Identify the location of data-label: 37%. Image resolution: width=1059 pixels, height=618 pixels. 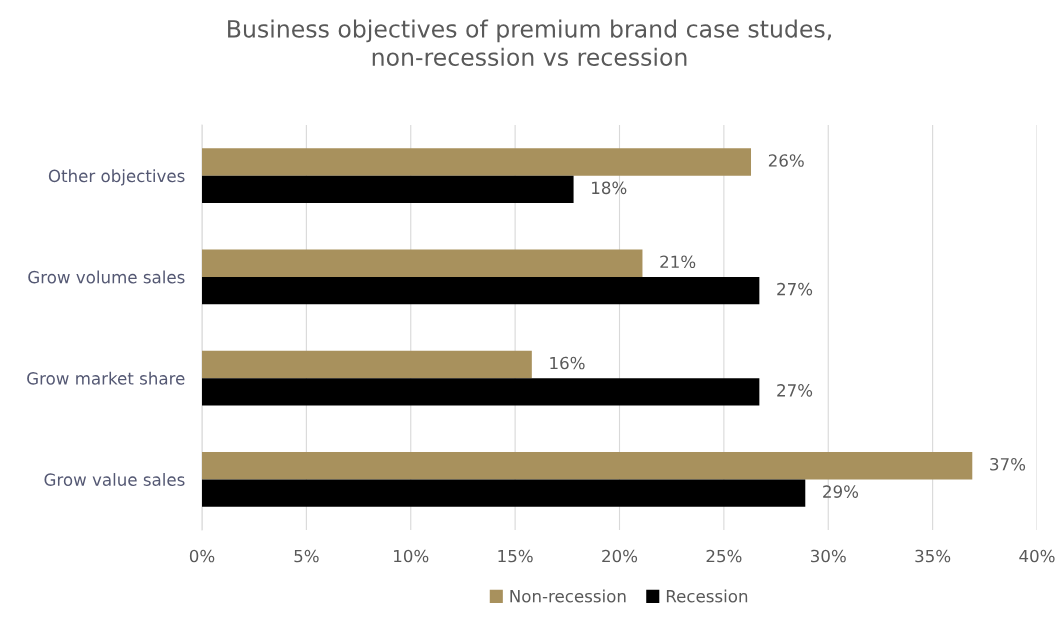
(1008, 464).